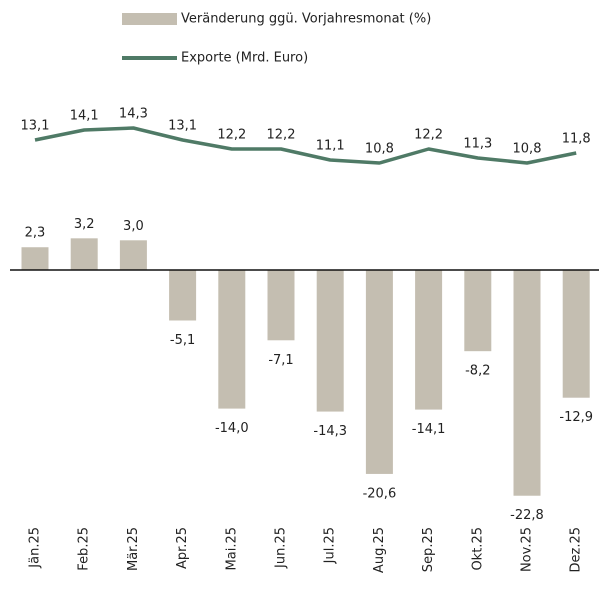  I want to click on data-label: -8,2, so click(477, 371).